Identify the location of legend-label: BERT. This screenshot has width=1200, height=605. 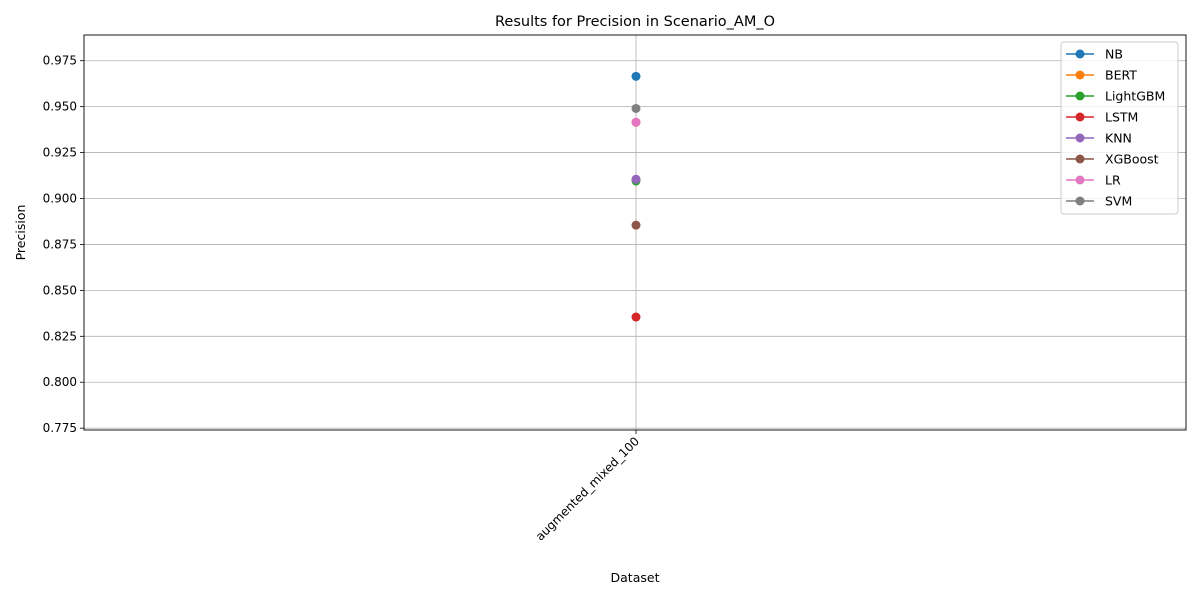
(1121, 75).